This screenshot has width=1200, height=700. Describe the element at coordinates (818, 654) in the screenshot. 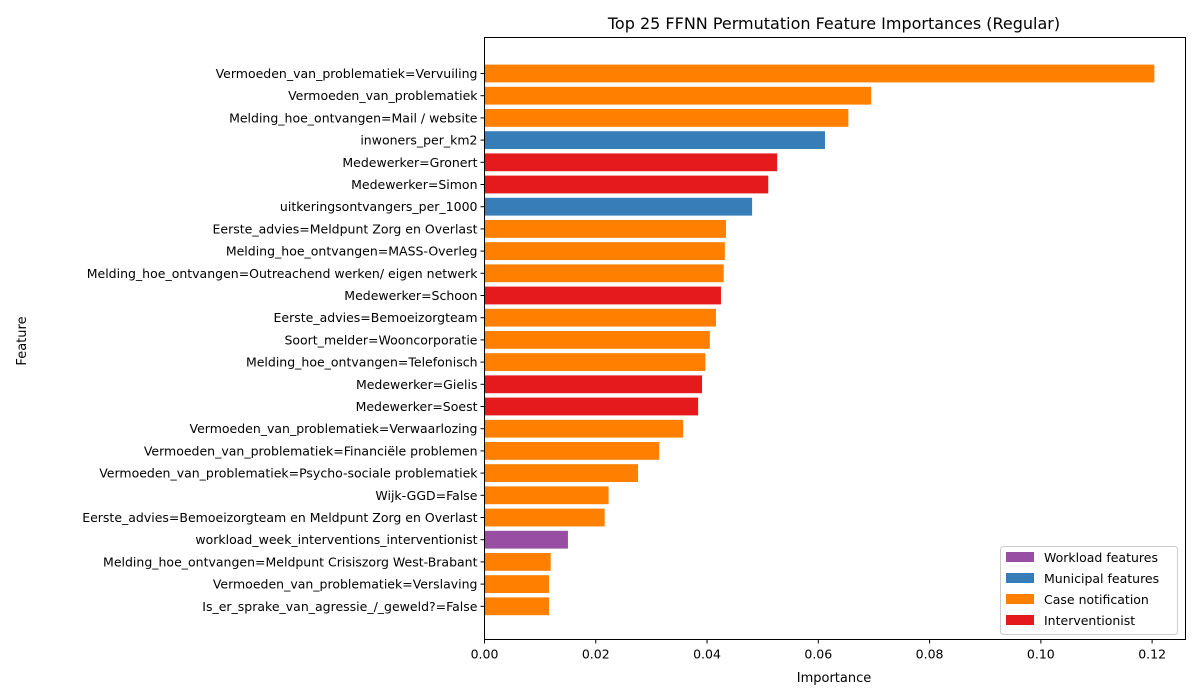

I see `x-tick-label: 0.06` at that location.